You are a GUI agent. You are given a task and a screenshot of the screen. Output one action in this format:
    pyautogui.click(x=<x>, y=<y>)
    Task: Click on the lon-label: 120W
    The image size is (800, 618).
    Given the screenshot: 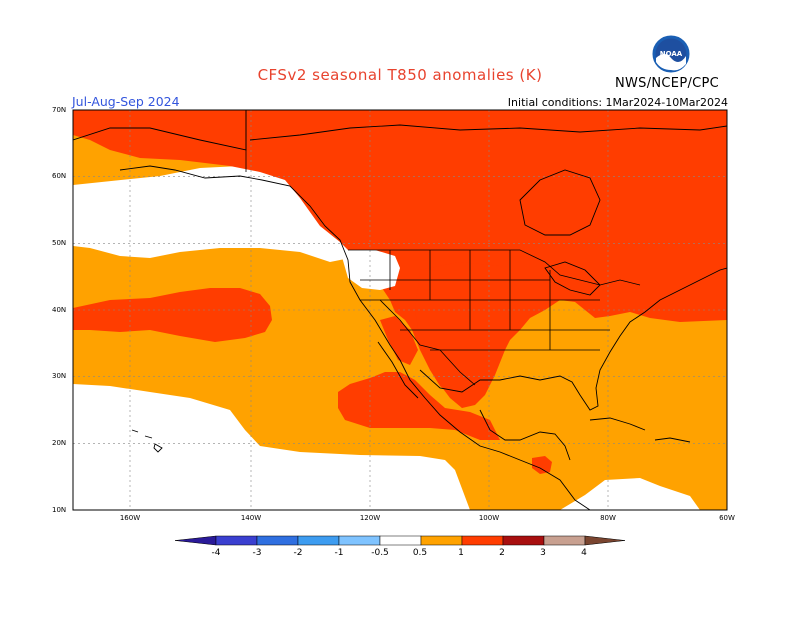 What is the action you would take?
    pyautogui.click(x=370, y=518)
    